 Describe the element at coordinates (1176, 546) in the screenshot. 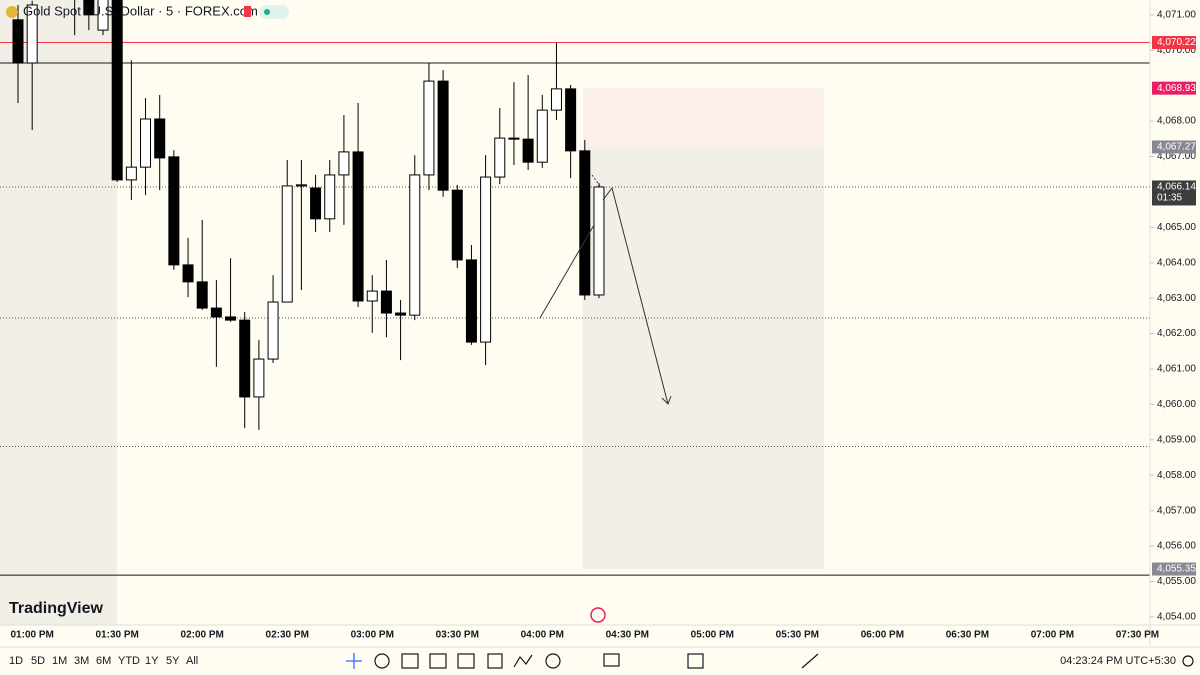

I see `y-tick-label: 4,056.00` at that location.